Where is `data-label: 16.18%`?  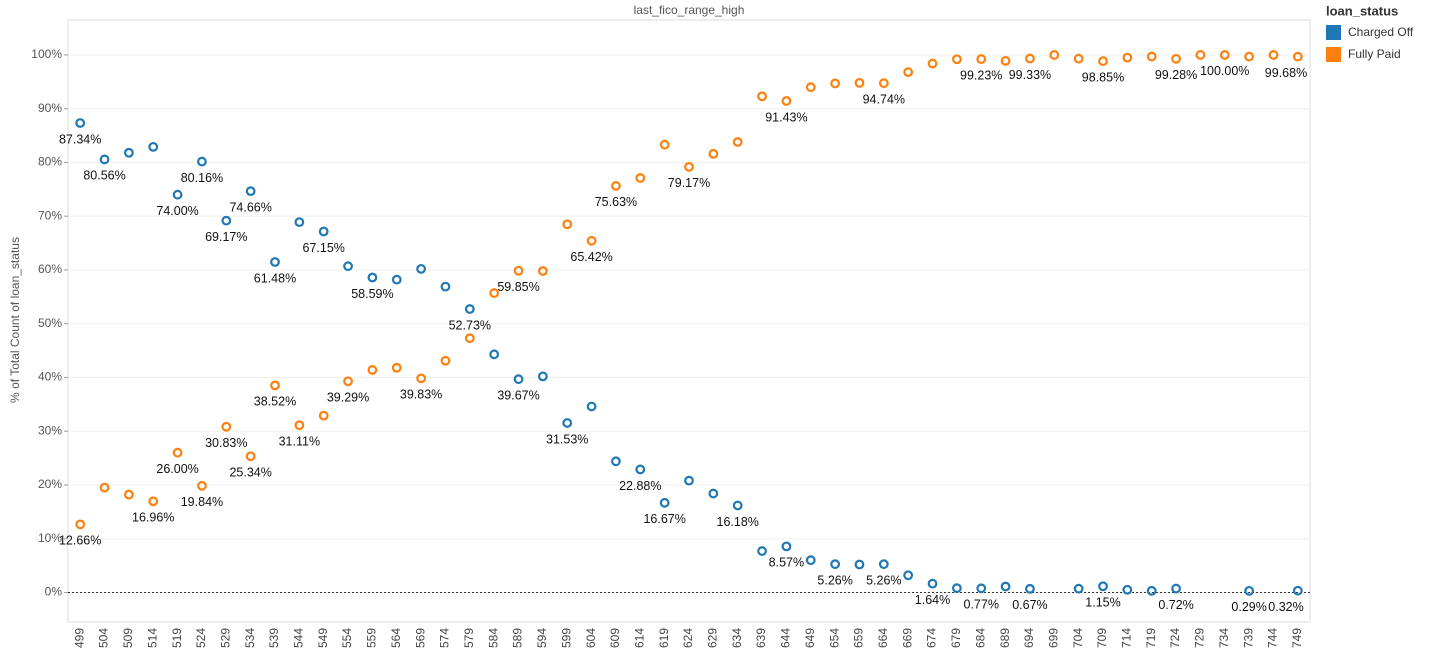 data-label: 16.18% is located at coordinates (738, 522).